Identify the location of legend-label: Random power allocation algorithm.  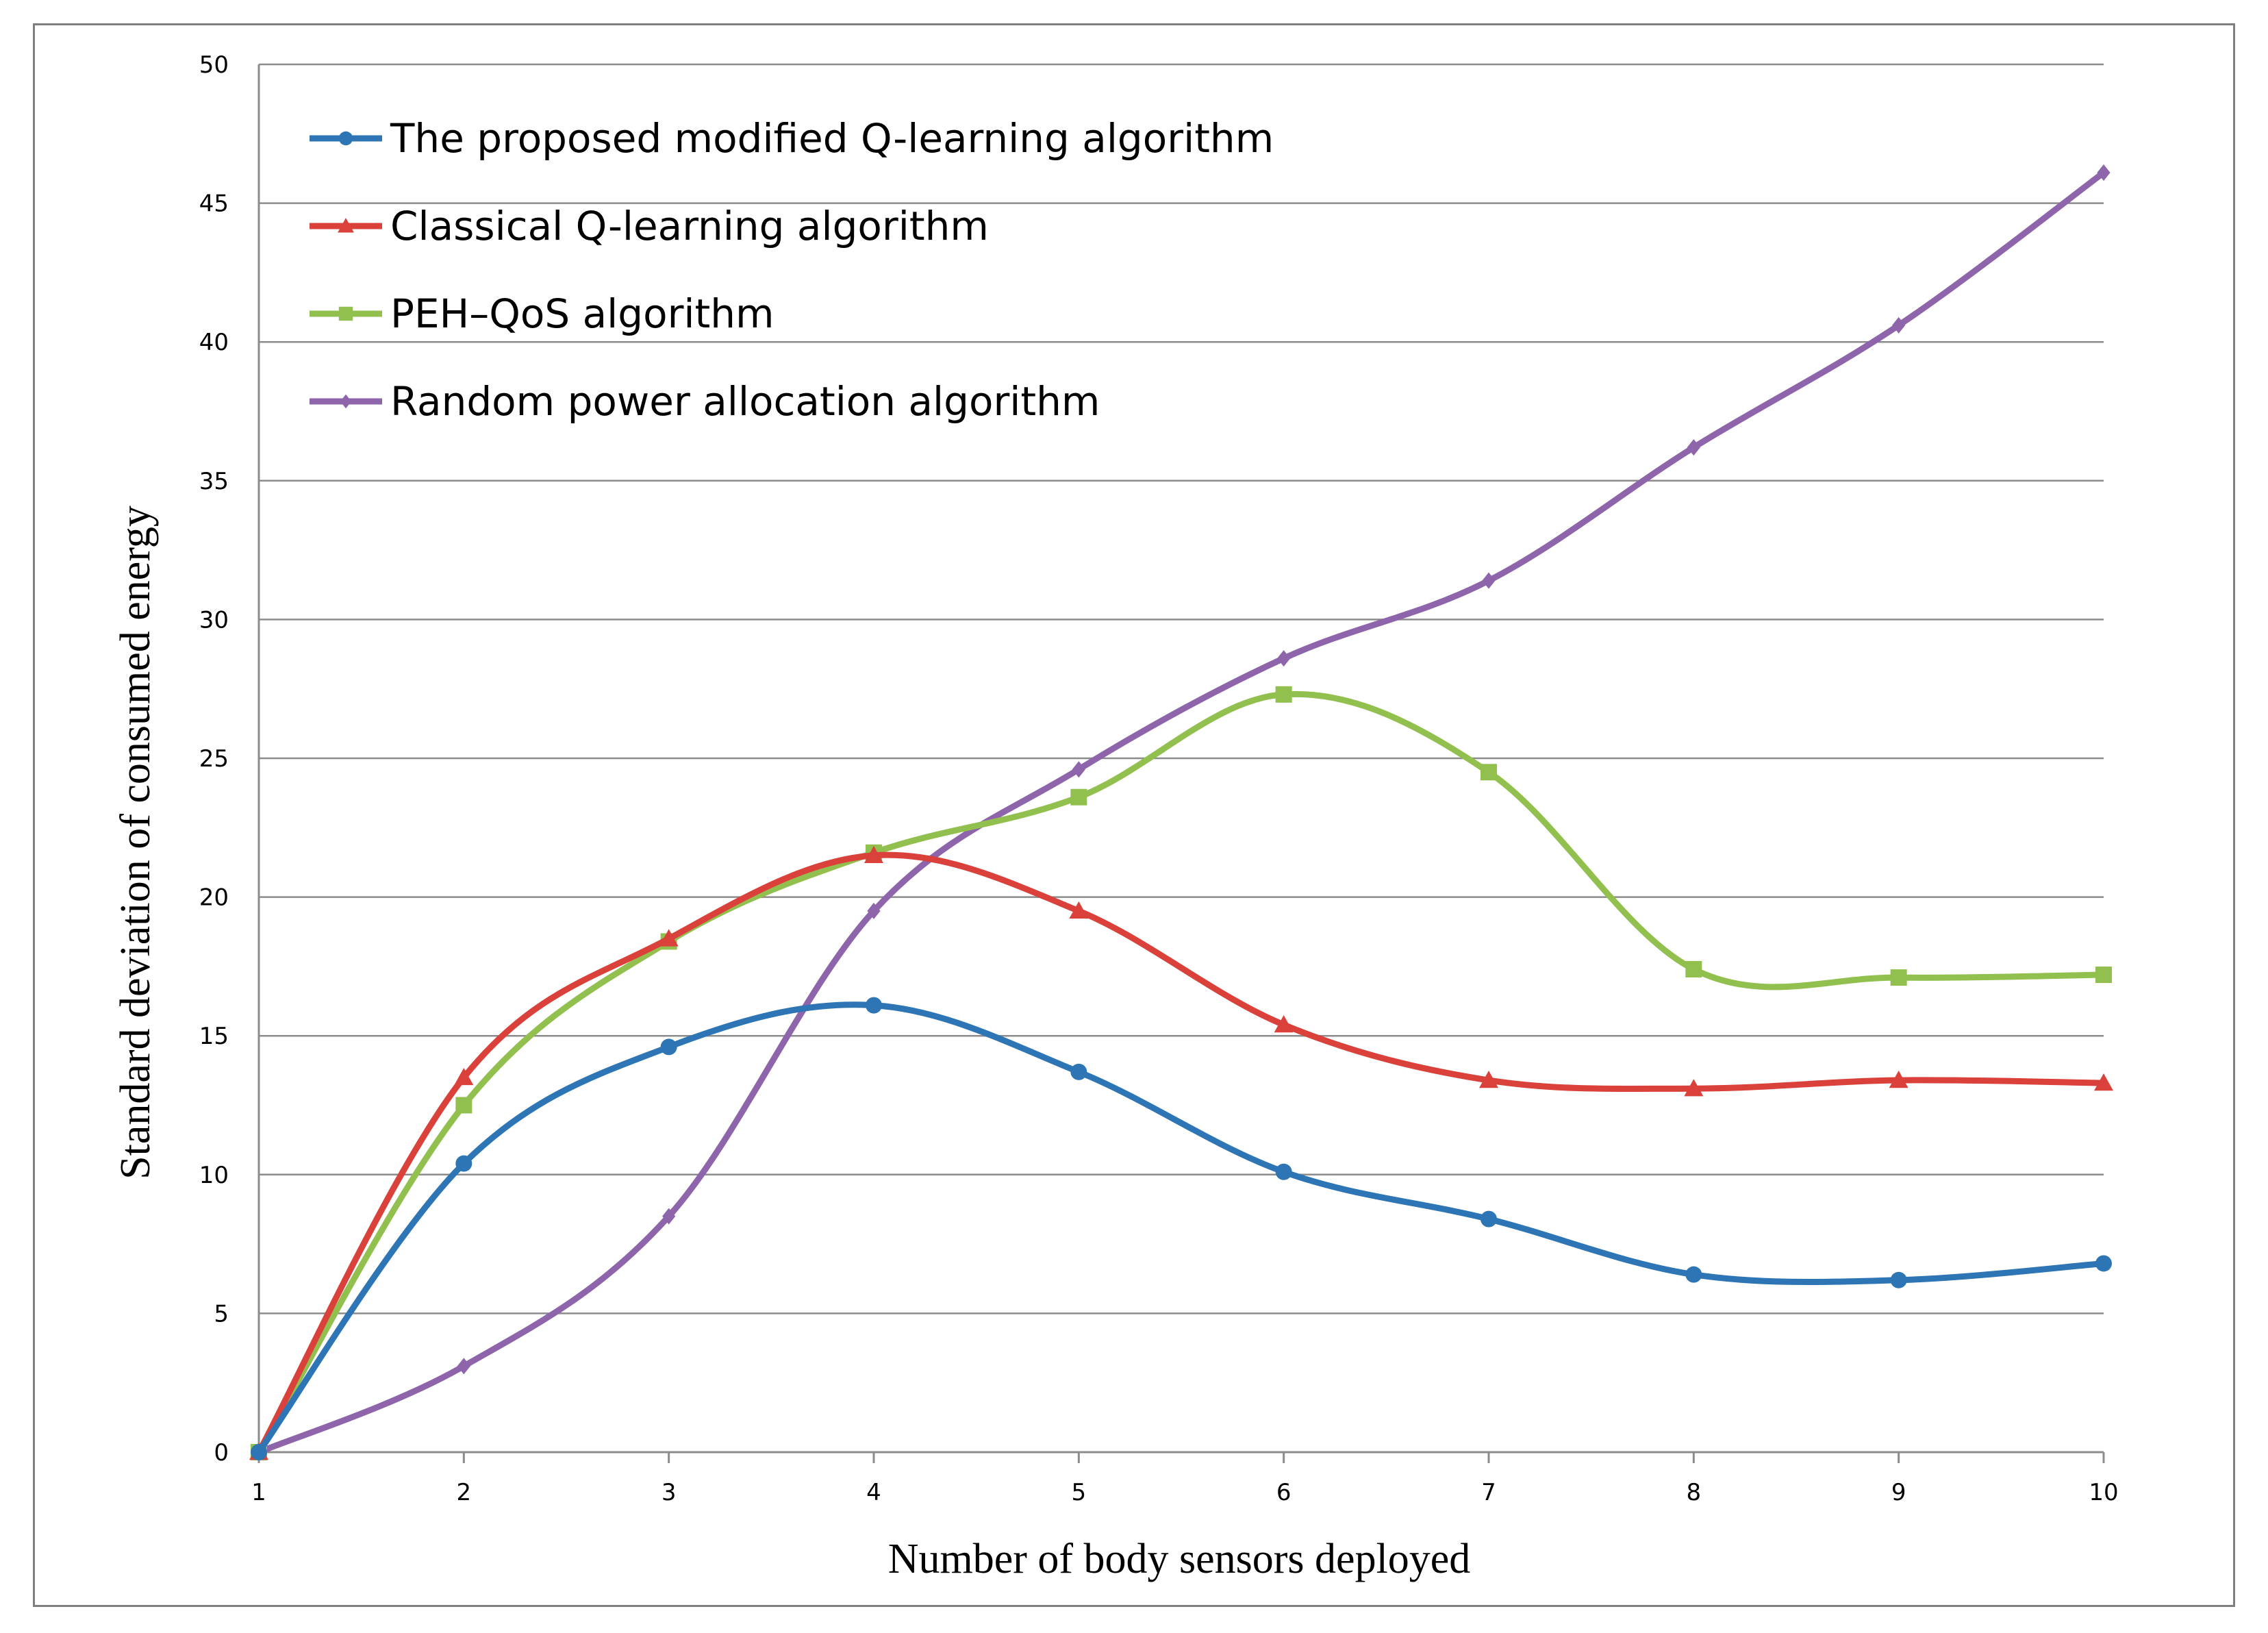
(745, 401).